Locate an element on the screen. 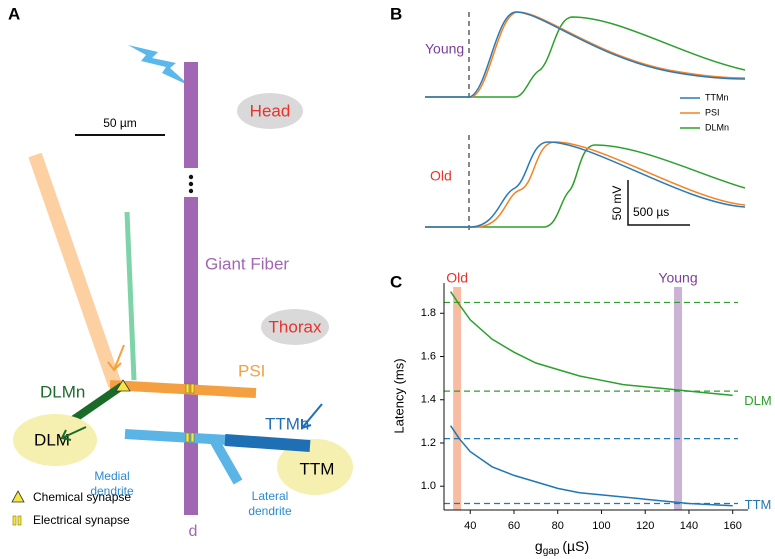  dlm-label: DLM is located at coordinates (52, 439).